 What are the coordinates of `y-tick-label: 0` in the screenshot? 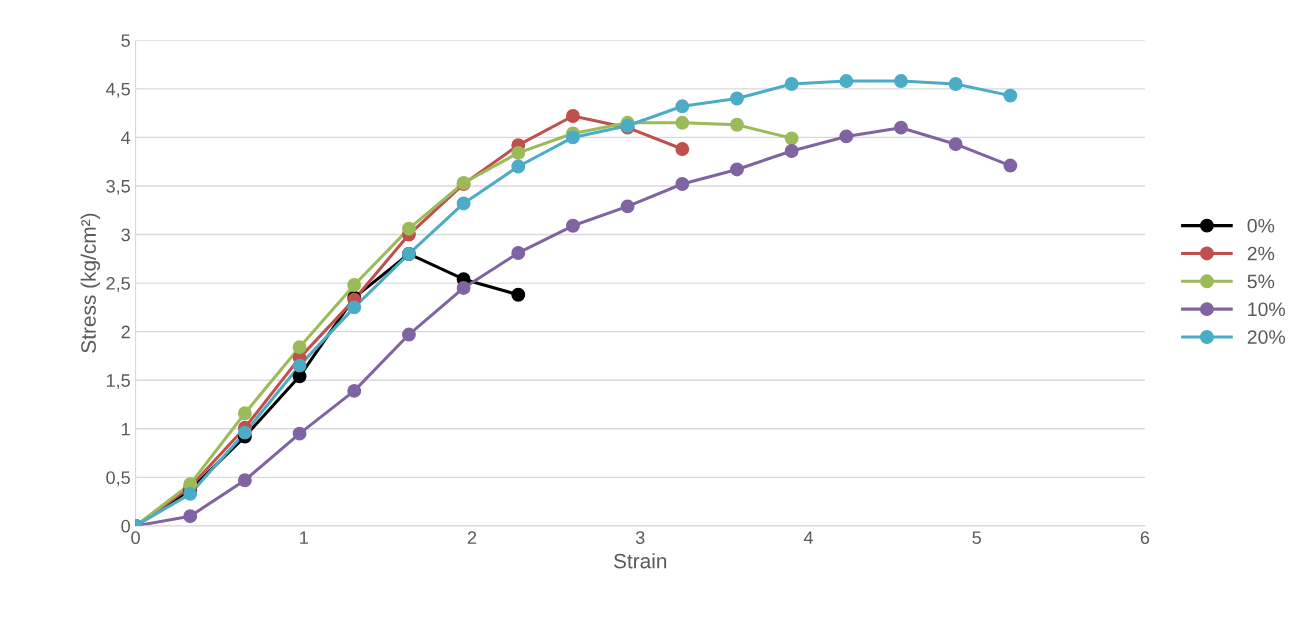 It's located at (125, 526).